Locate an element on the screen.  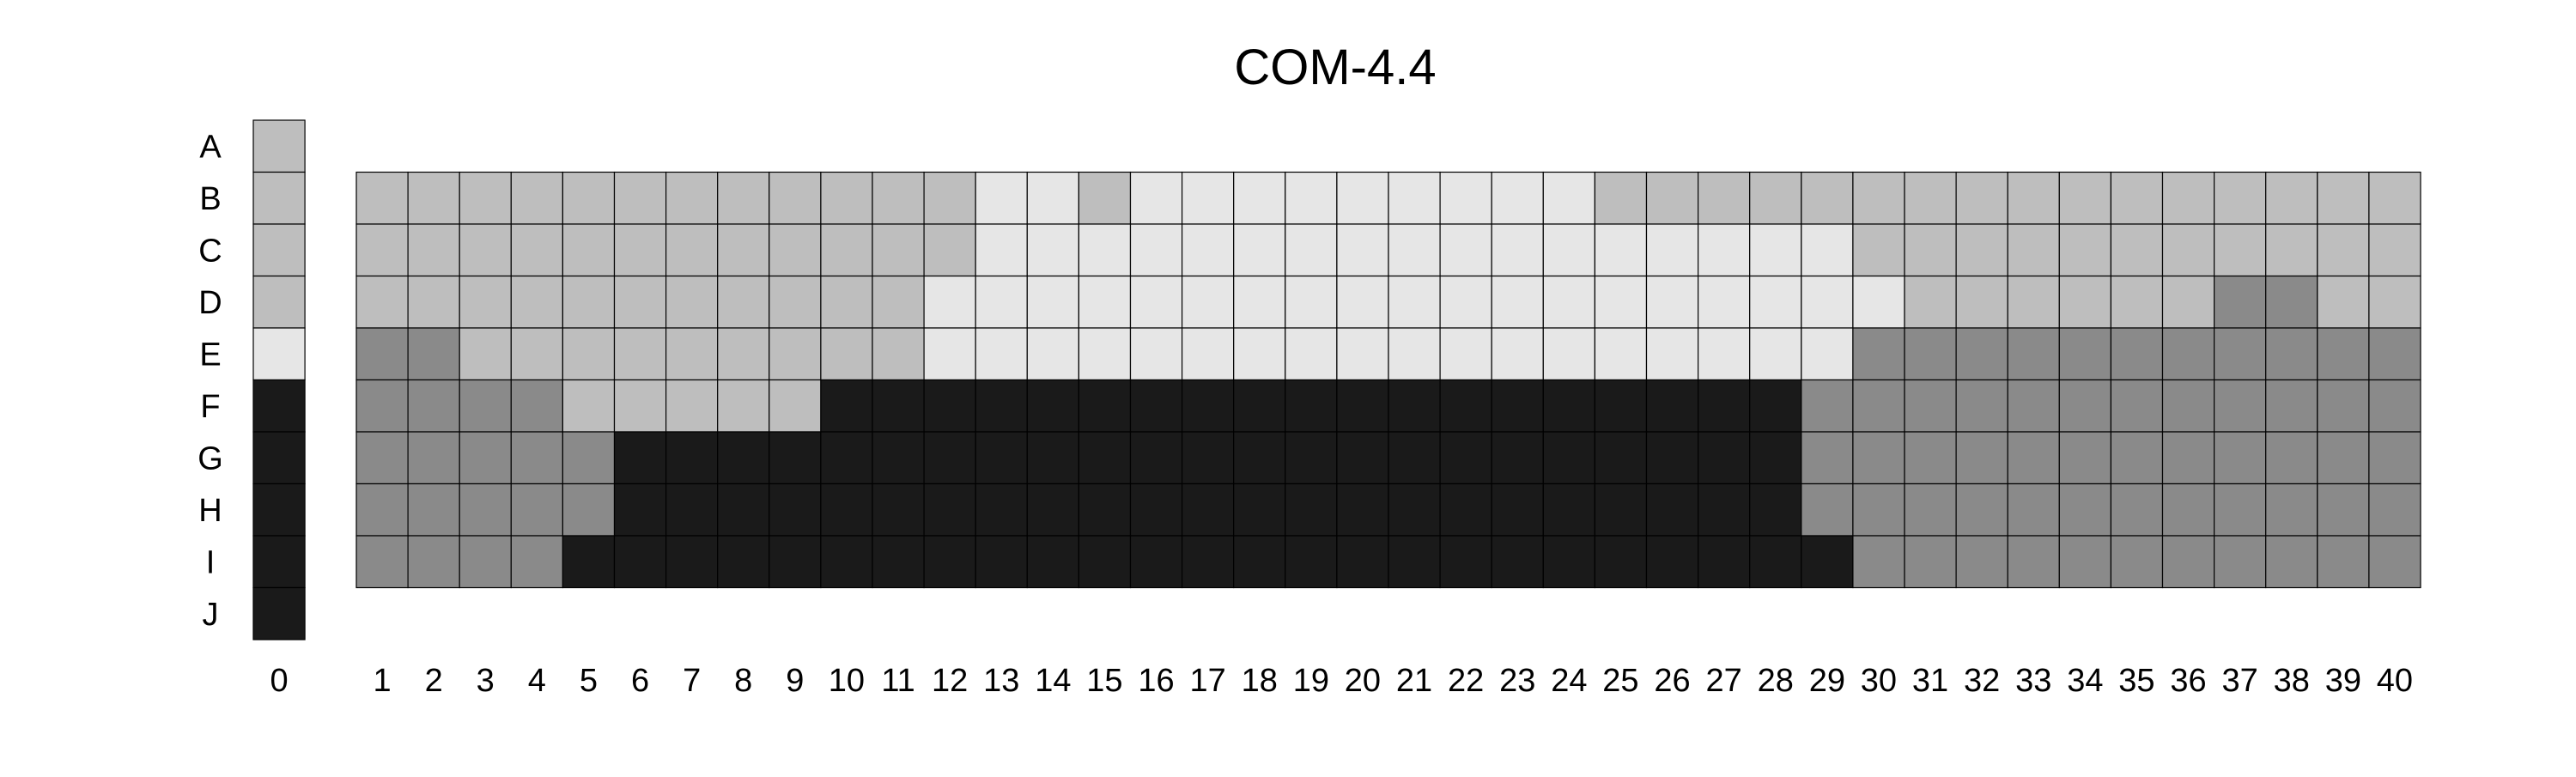
column-label: 28 is located at coordinates (1776, 681).